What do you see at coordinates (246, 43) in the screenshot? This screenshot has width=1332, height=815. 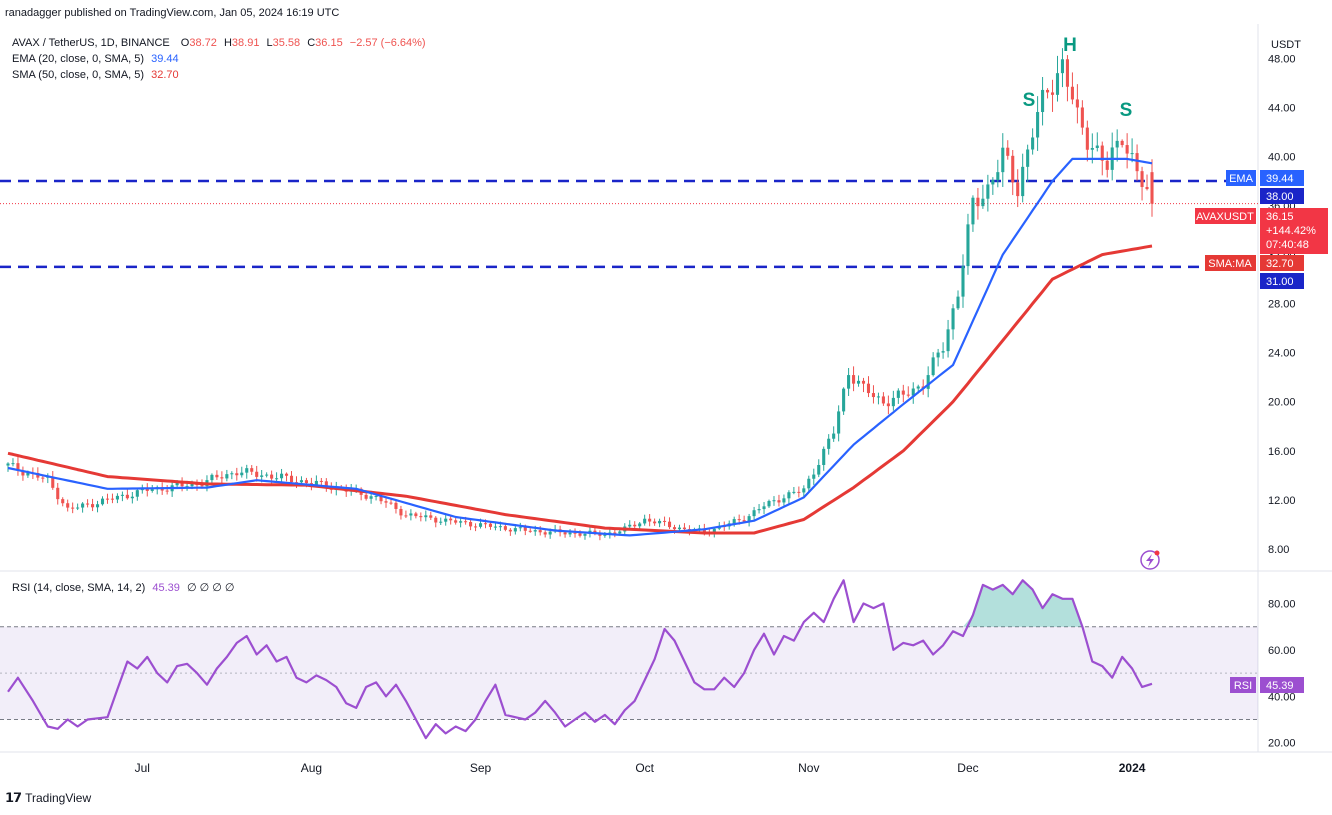 I see `high-value: 38.91` at bounding box center [246, 43].